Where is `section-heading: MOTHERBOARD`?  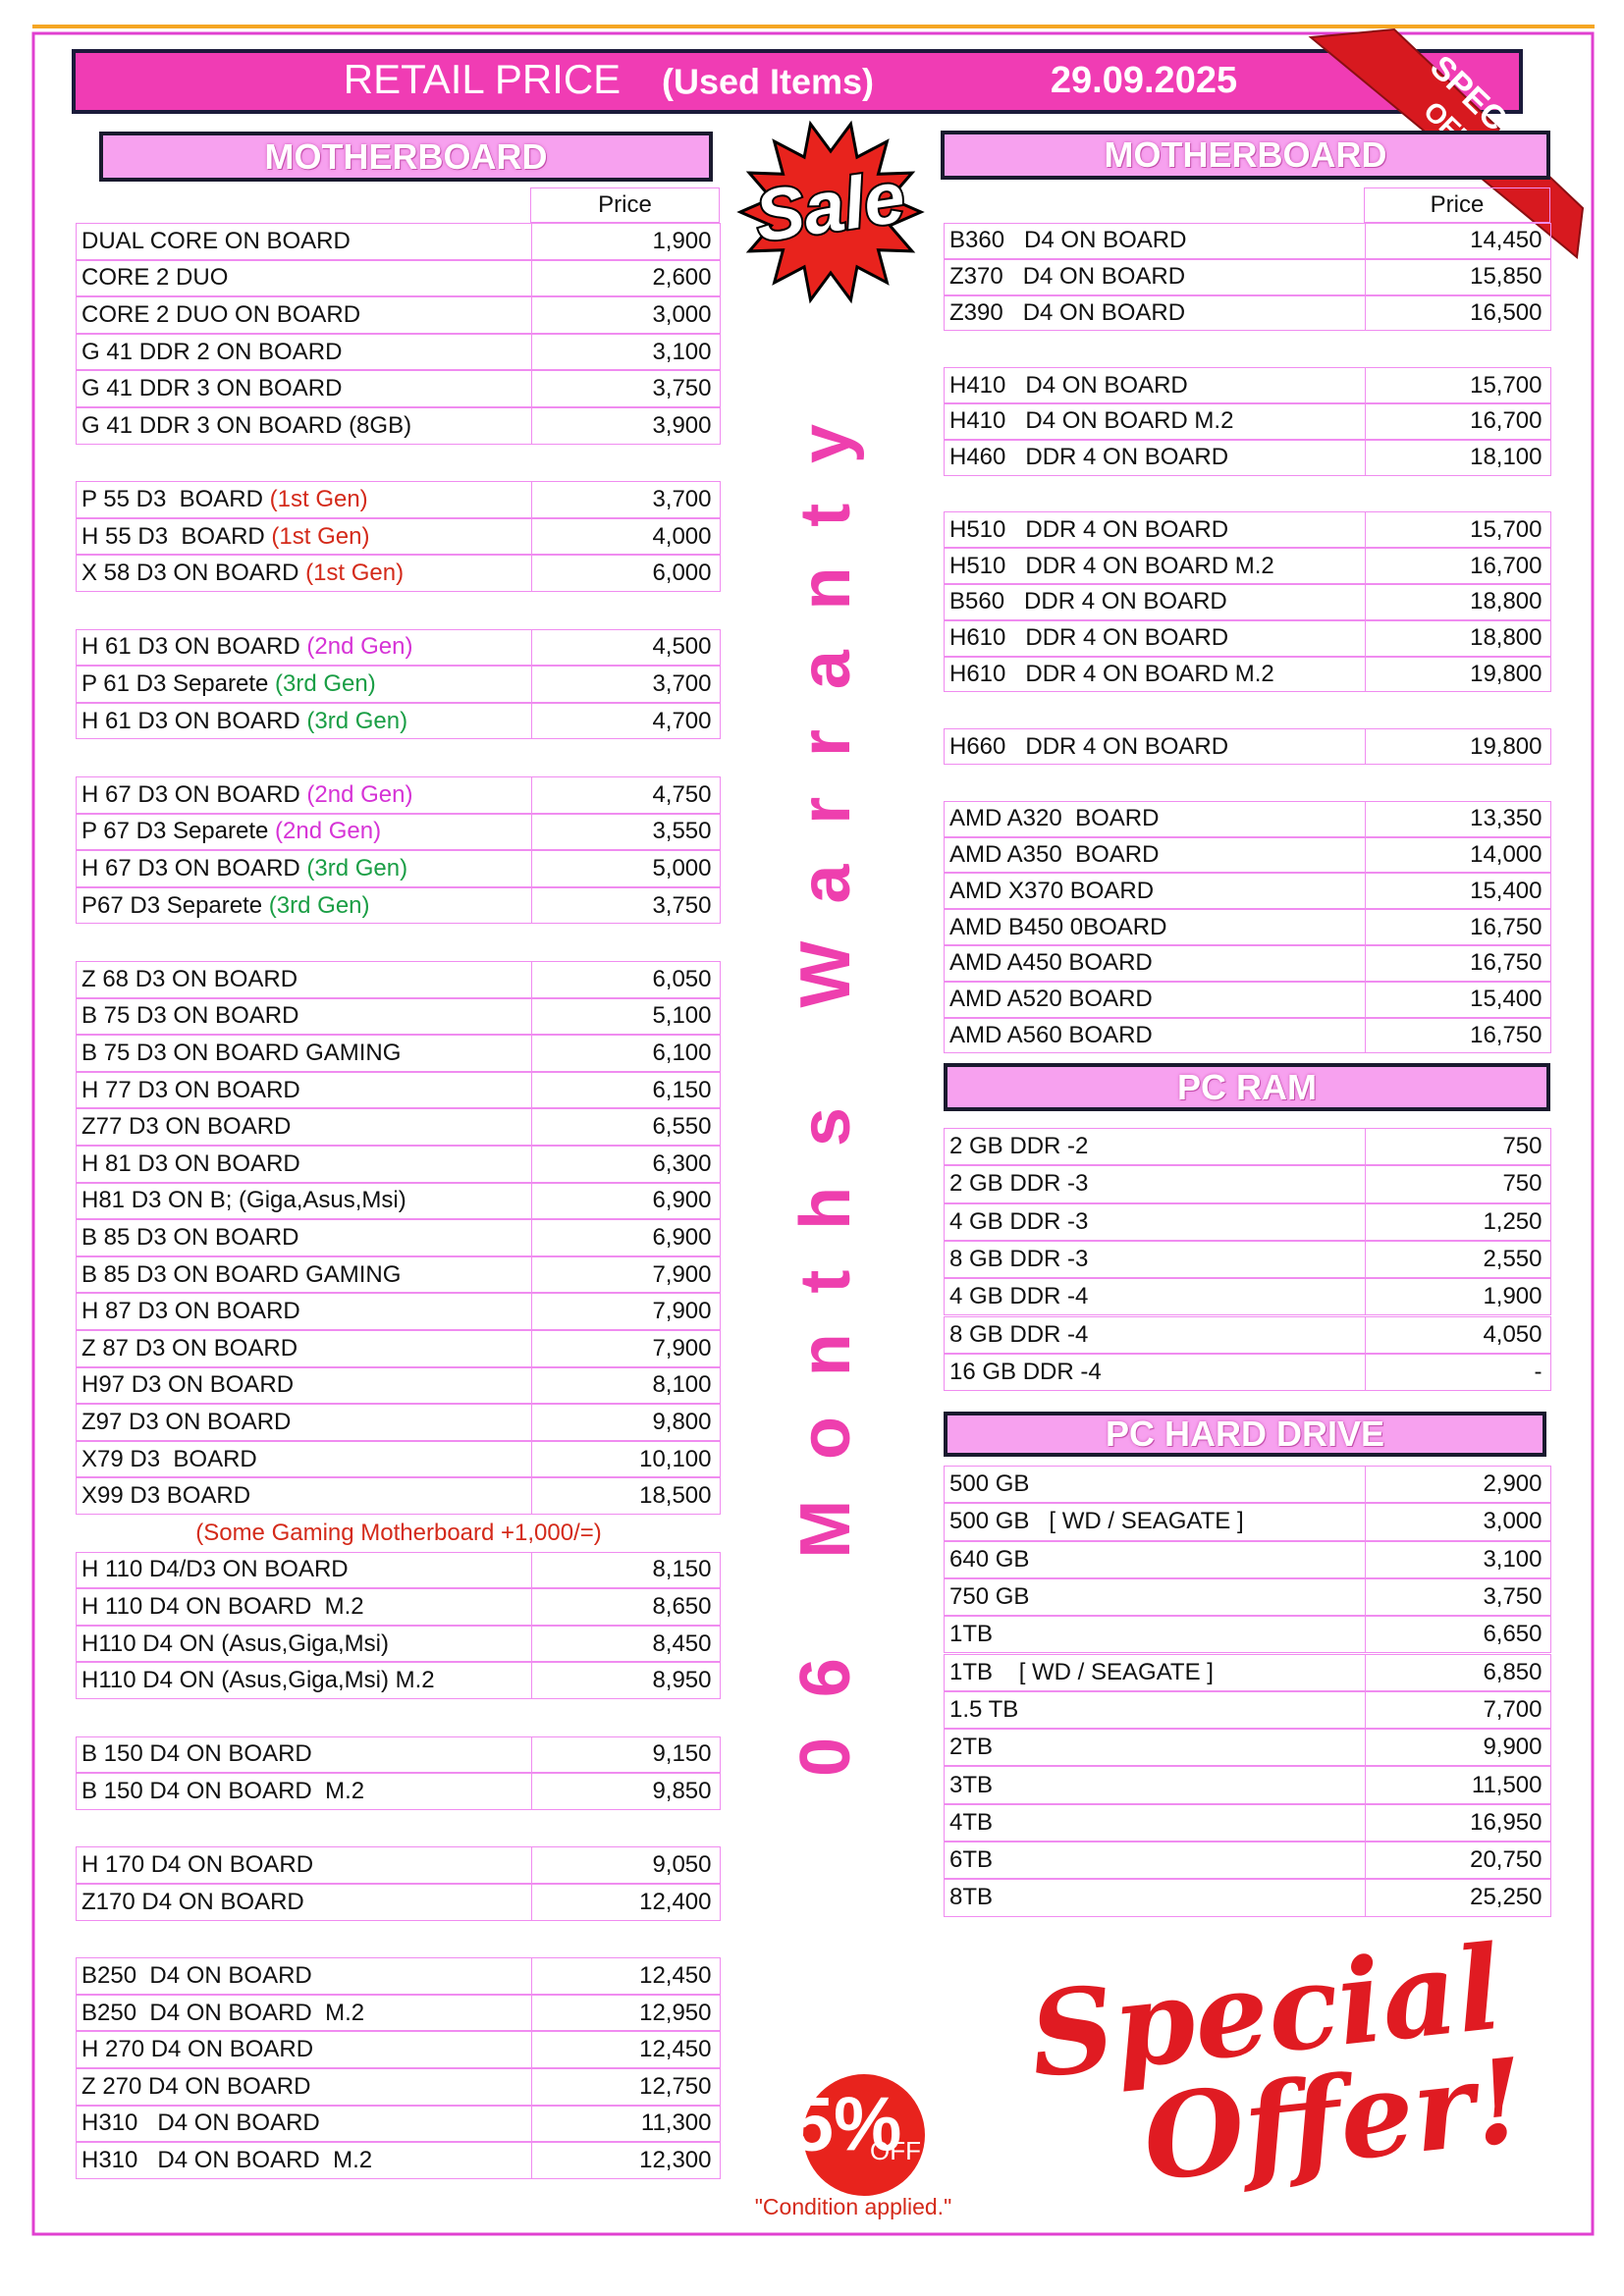
section-heading: MOTHERBOARD is located at coordinates (1245, 155).